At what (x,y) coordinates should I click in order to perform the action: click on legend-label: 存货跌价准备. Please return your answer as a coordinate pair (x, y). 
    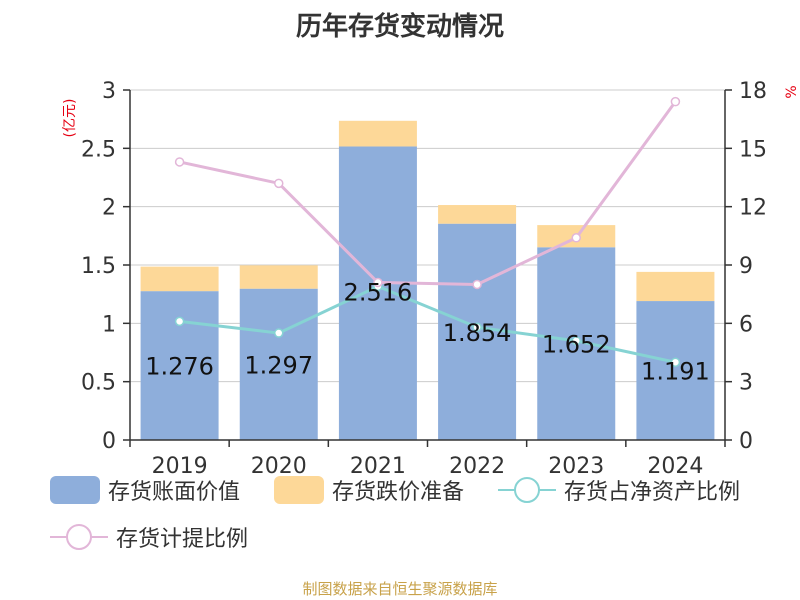
    Looking at the image, I should click on (398, 492).